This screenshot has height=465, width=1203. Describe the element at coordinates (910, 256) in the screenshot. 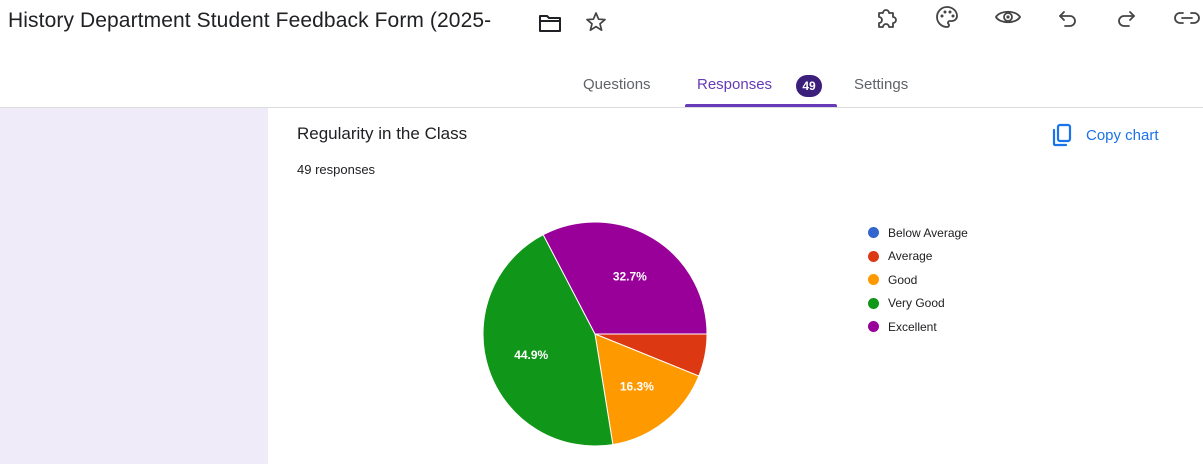

I see `legend-label: Average` at that location.